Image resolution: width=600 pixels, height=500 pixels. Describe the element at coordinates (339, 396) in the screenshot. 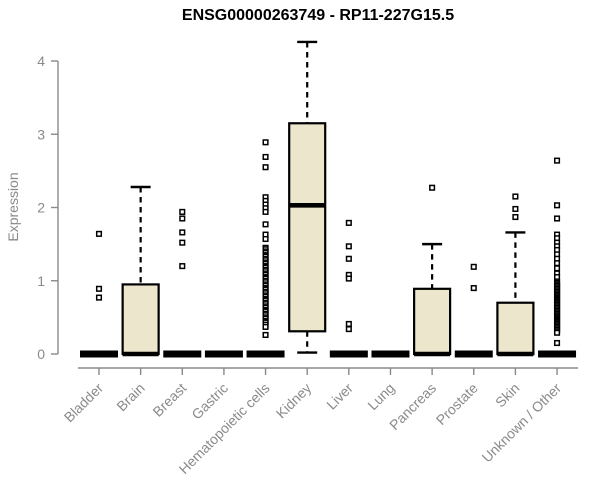

I see `x-tick-label: Liver` at that location.